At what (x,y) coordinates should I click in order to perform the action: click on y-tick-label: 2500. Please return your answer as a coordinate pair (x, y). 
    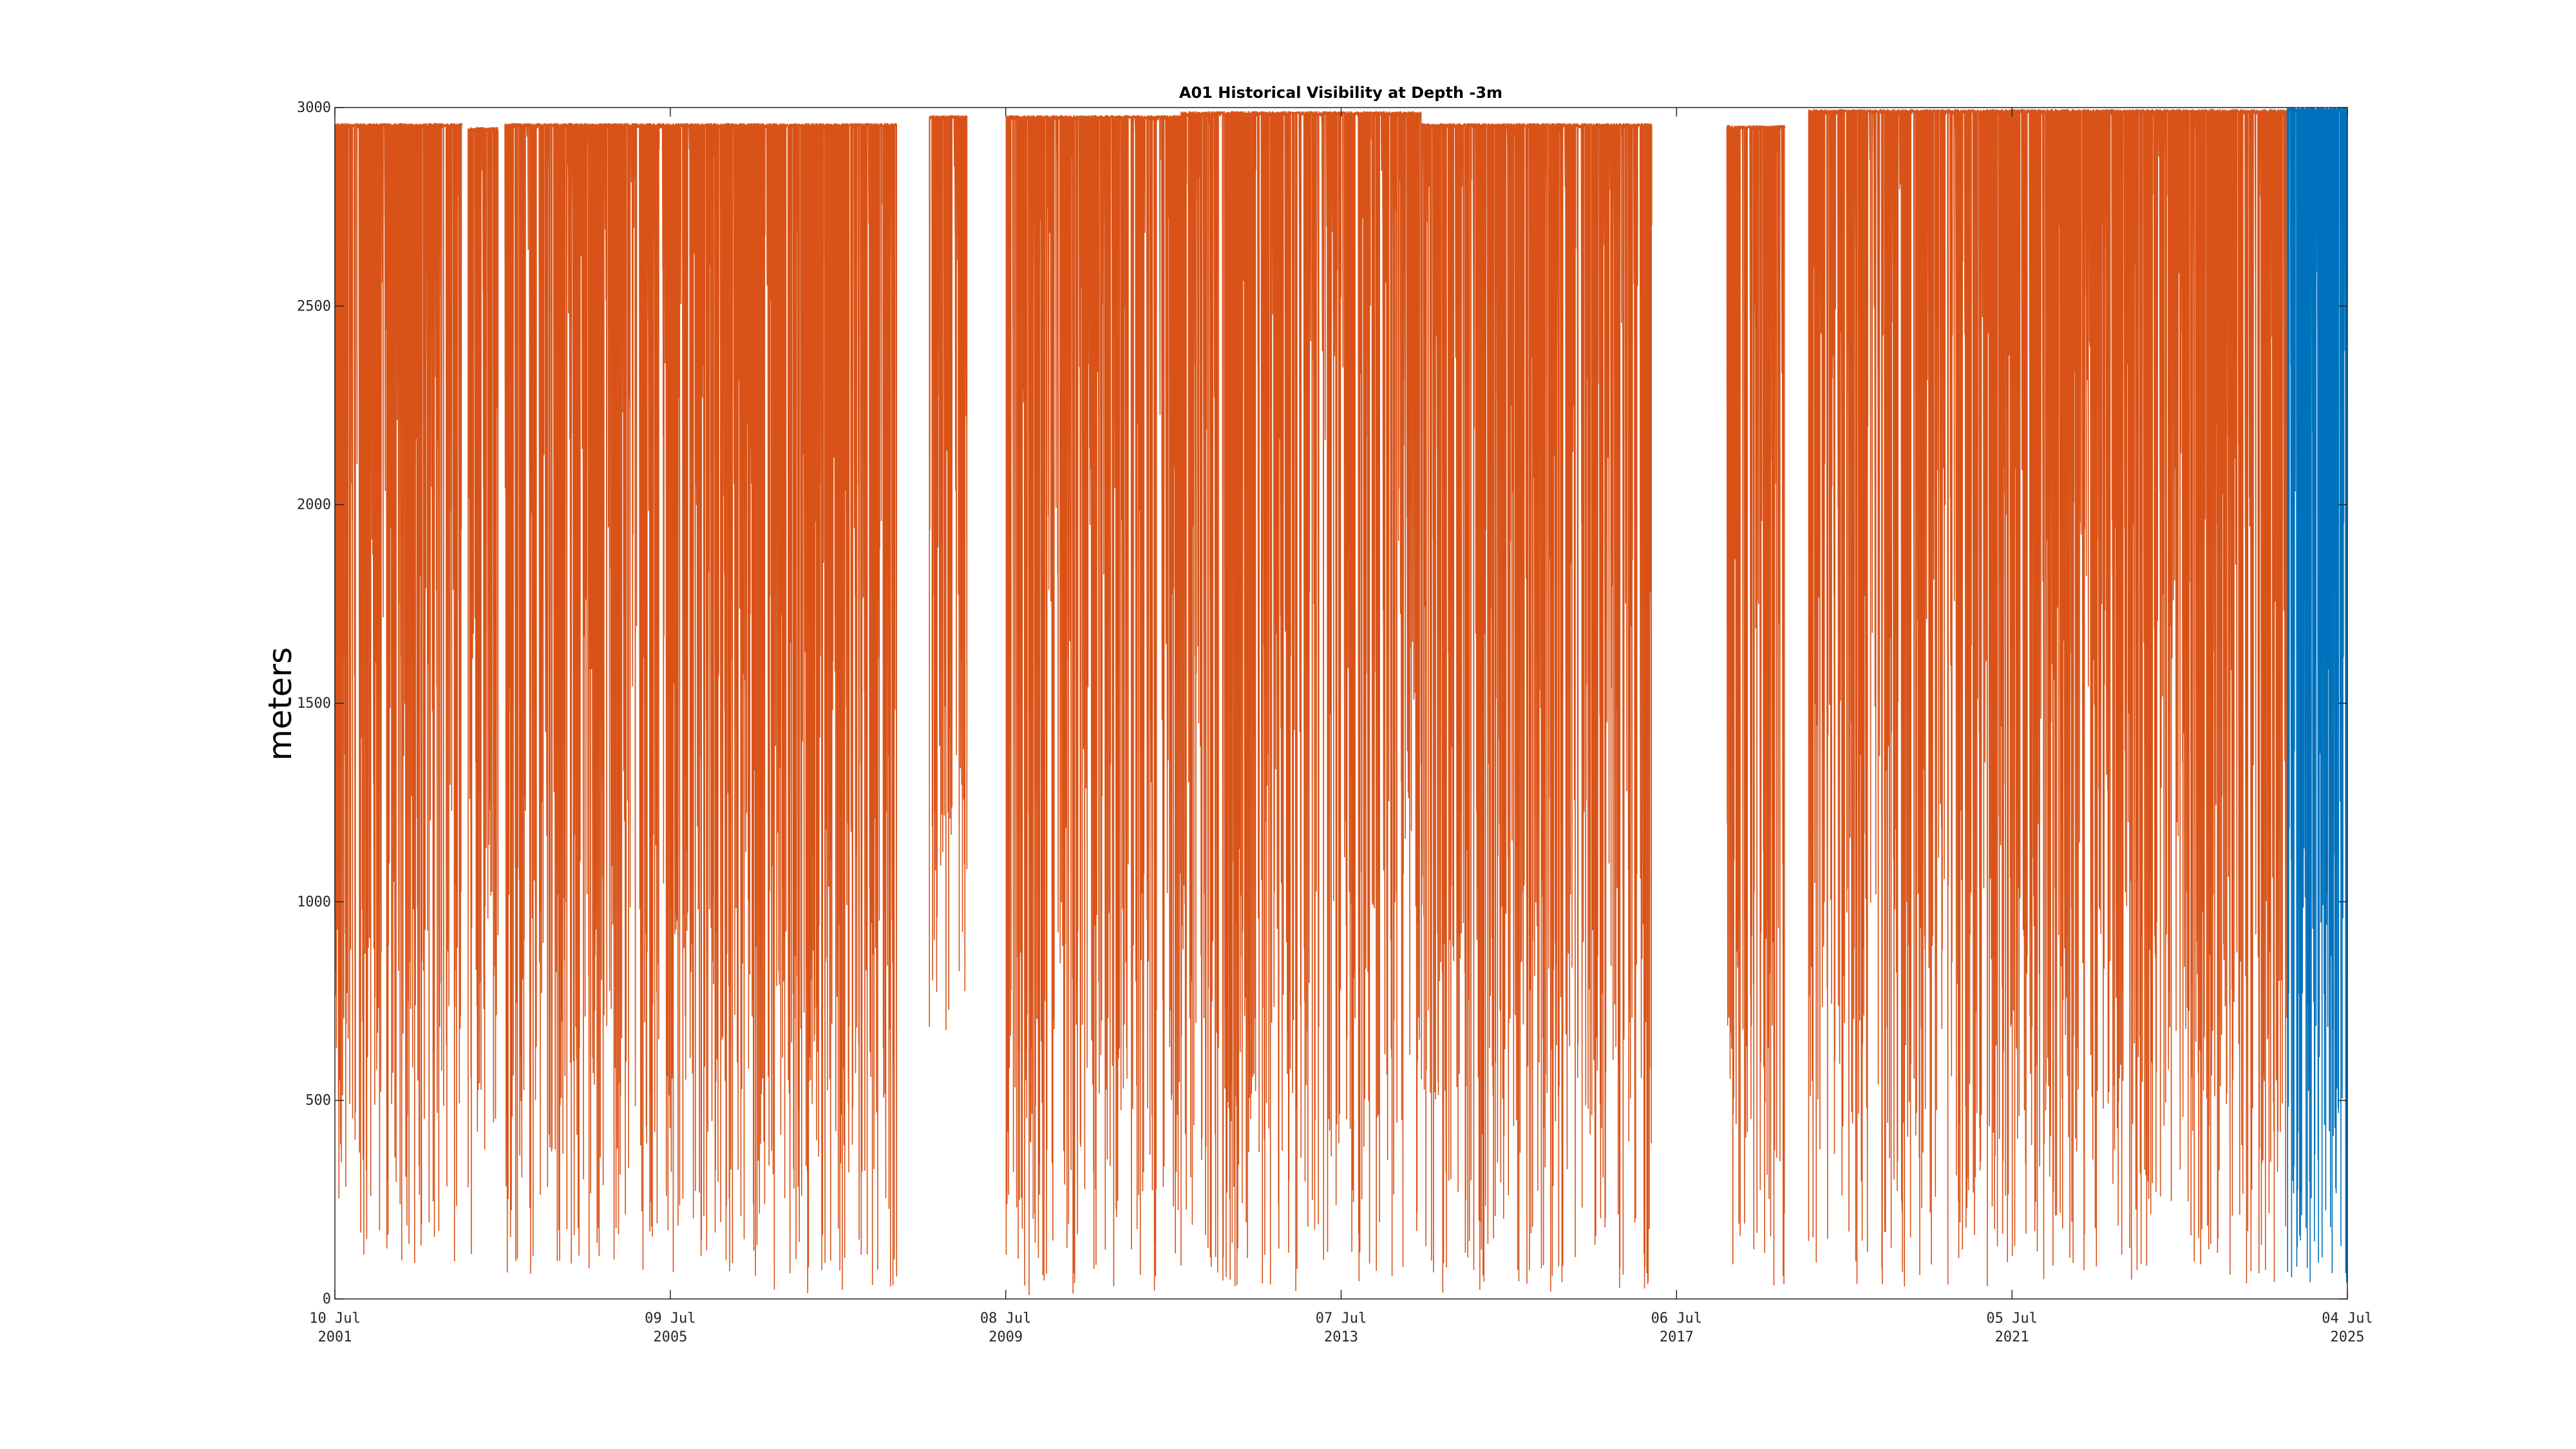
    Looking at the image, I should click on (314, 306).